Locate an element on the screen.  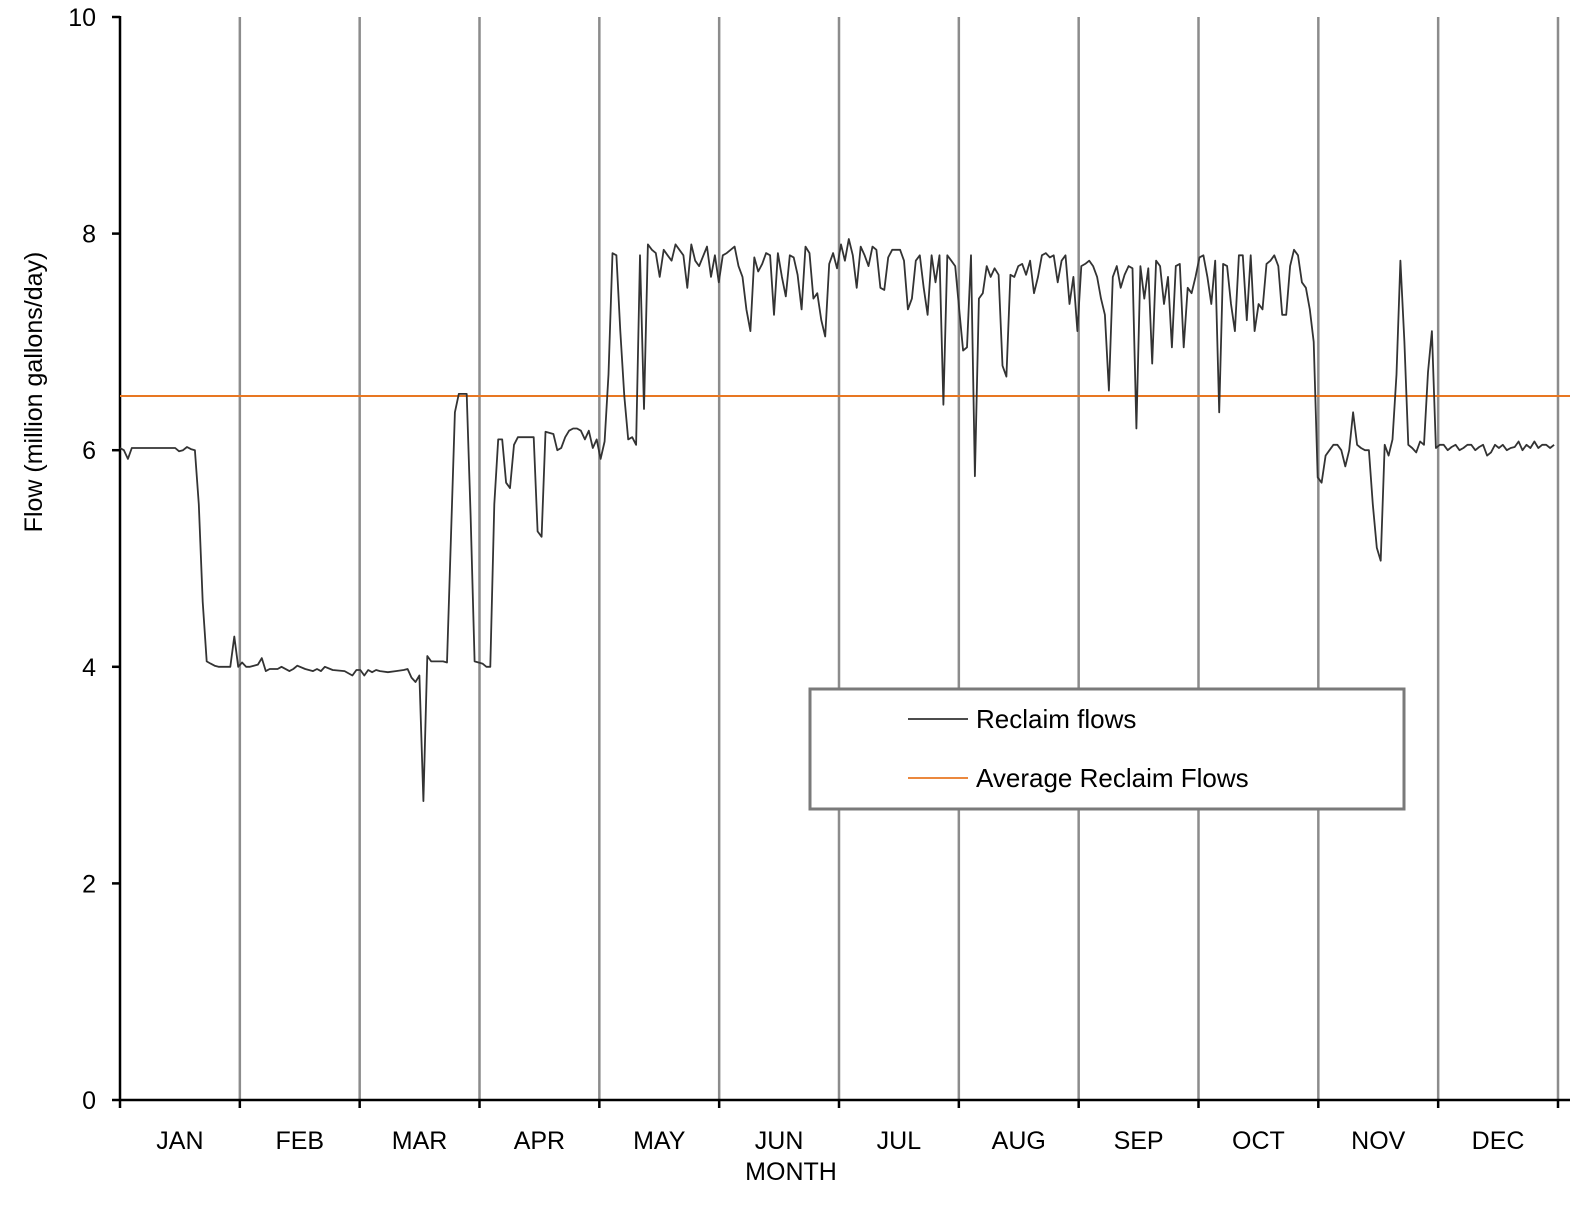
legend-label-average-reclaim-flows: Average Reclaim Flows is located at coordinates (1112, 778).